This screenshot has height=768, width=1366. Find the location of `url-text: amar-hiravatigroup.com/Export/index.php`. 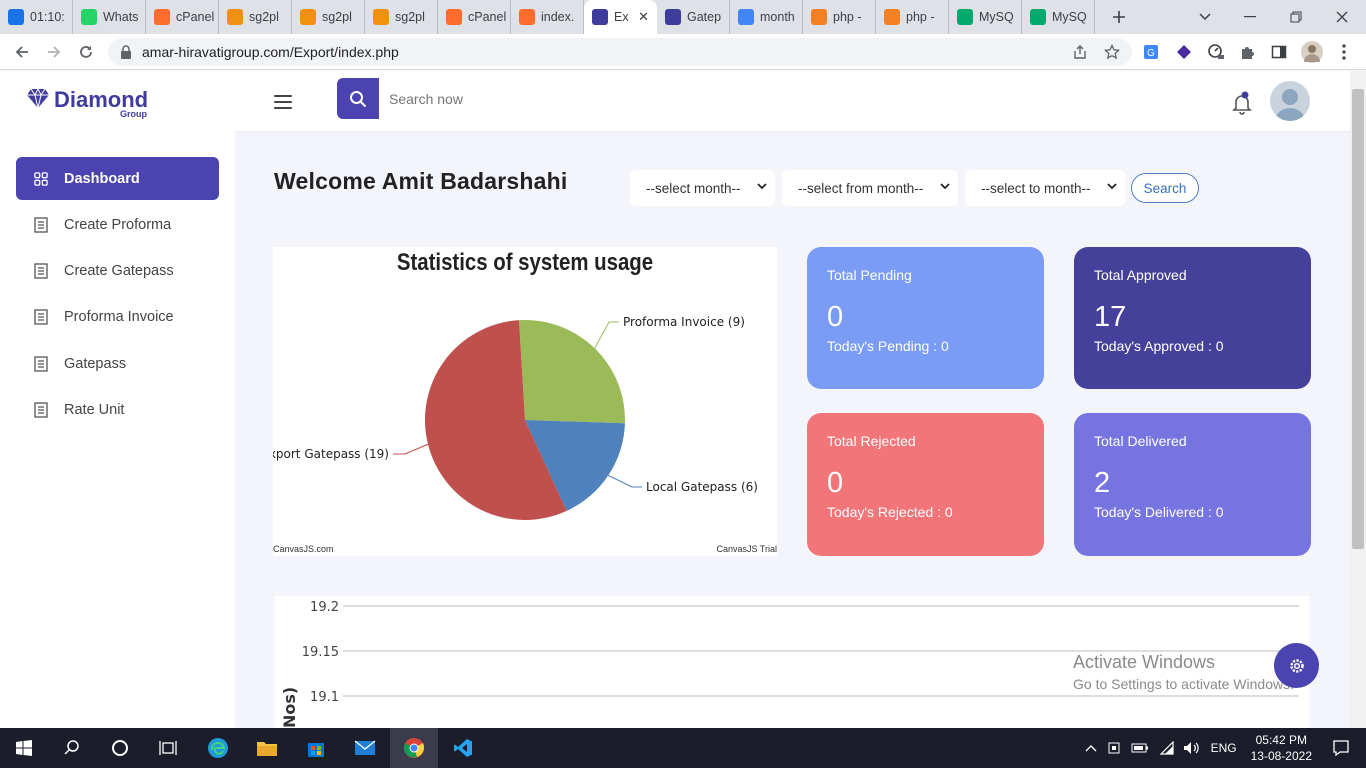

url-text: amar-hiravatigroup.com/Export/index.php is located at coordinates (270, 52).